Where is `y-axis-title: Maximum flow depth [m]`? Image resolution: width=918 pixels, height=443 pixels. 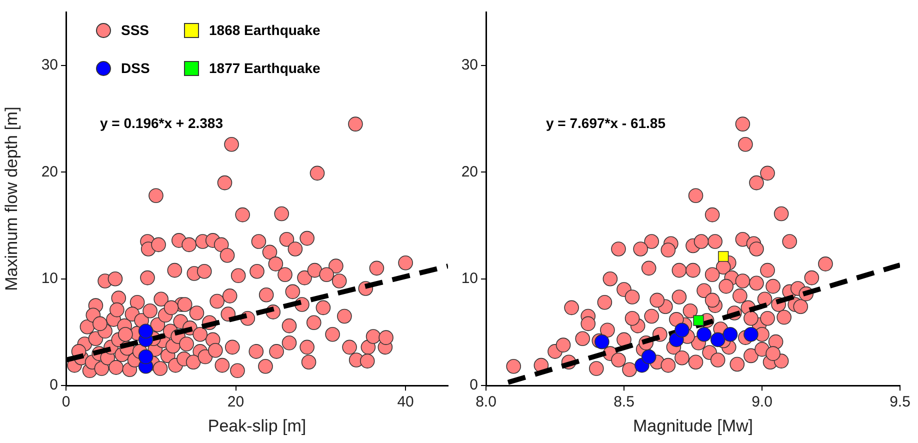 y-axis-title: Maximum flow depth [m] is located at coordinates (11, 198).